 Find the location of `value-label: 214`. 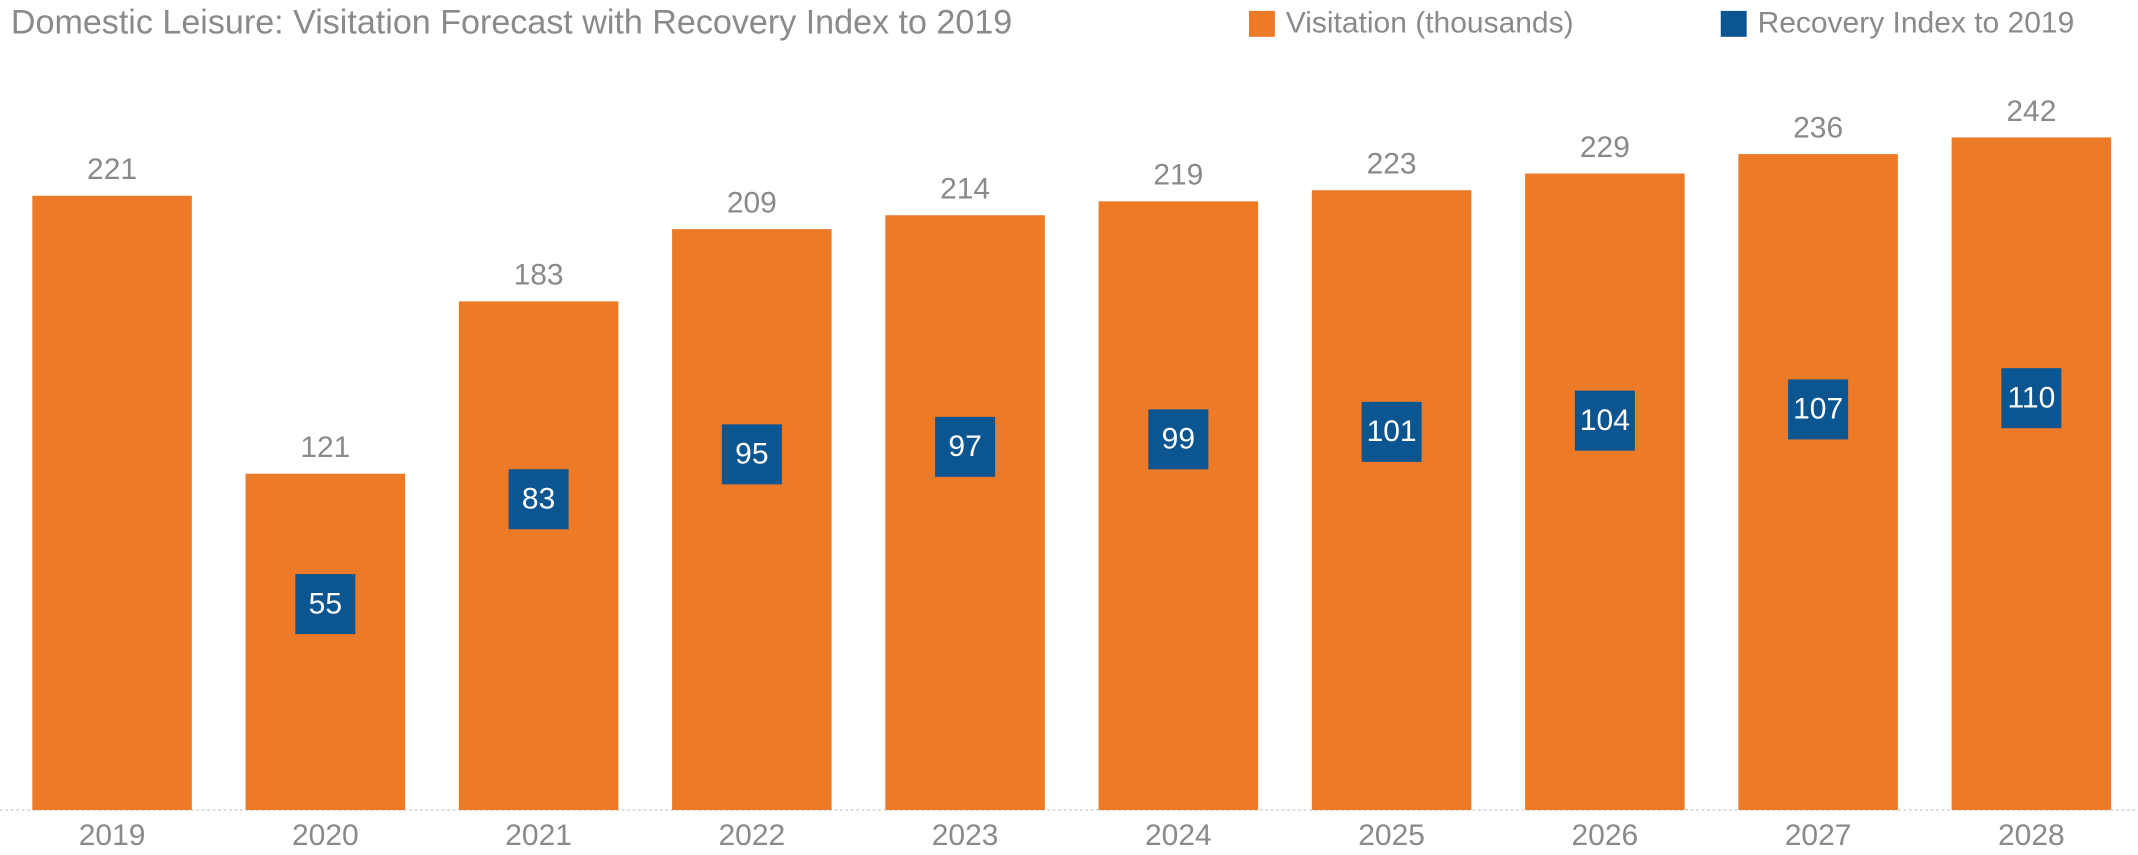

value-label: 214 is located at coordinates (965, 189).